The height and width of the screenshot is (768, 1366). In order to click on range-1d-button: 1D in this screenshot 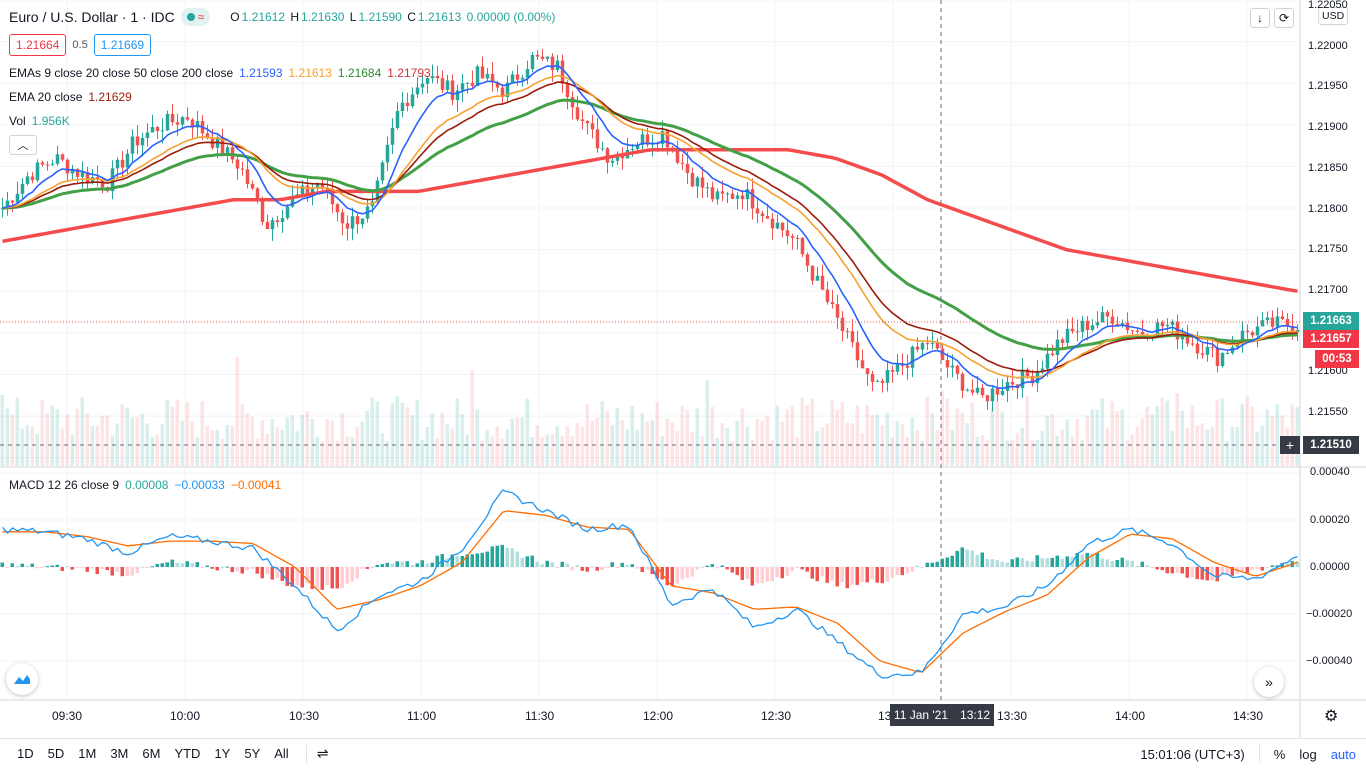, I will do `click(25, 753)`.